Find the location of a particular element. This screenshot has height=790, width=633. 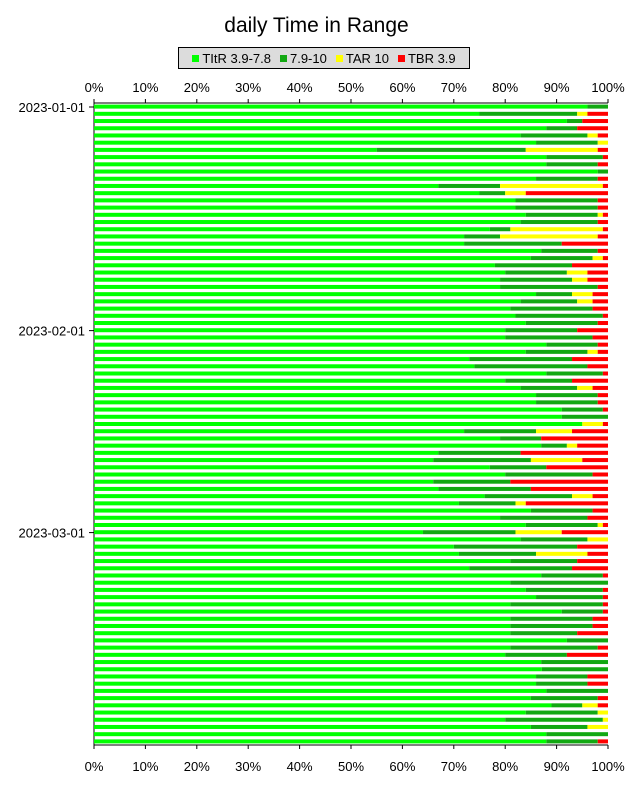

x-tick-label-top: 0% is located at coordinates (94, 87).